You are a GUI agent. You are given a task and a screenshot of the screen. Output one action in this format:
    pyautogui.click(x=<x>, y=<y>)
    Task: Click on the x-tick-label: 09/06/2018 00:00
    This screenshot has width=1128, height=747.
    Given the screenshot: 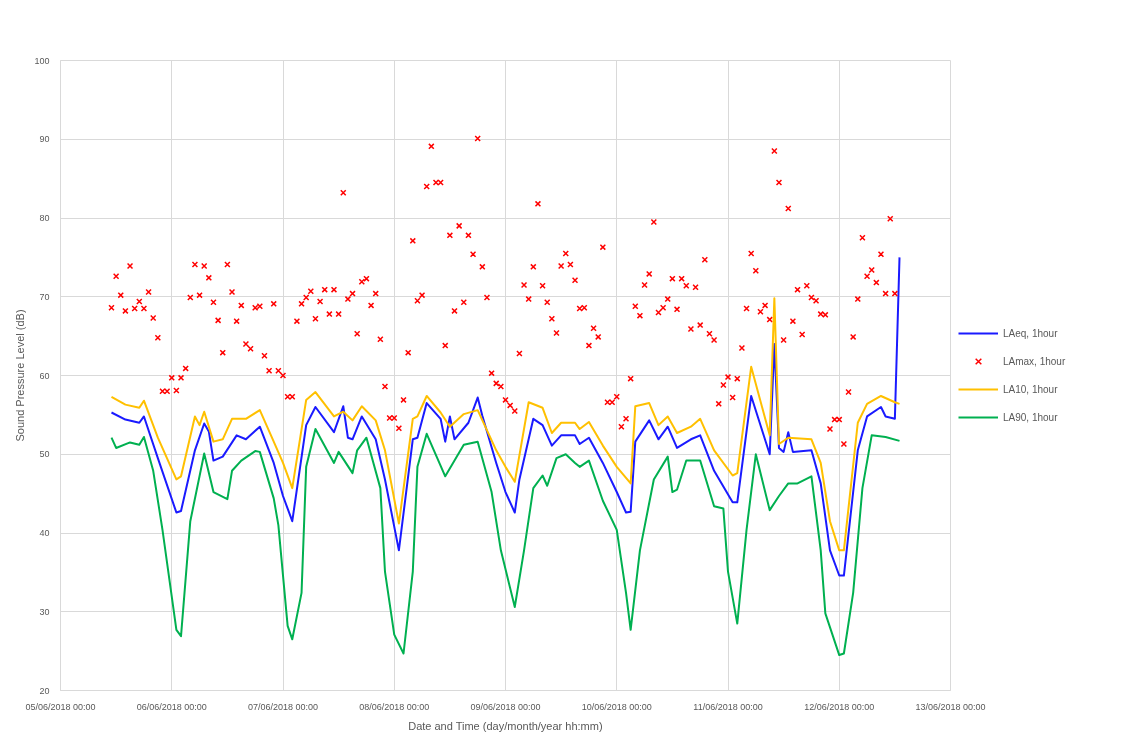 What is the action you would take?
    pyautogui.click(x=505, y=706)
    